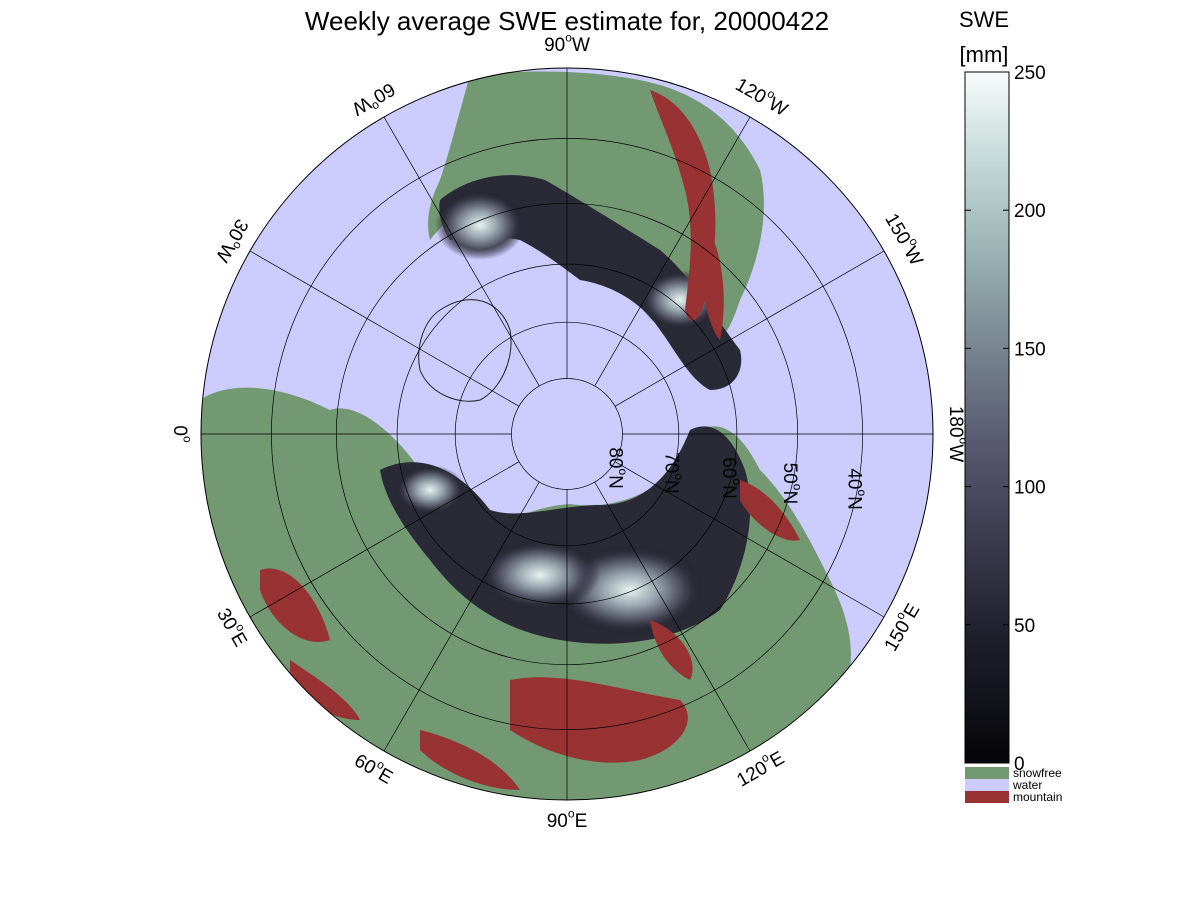 The width and height of the screenshot is (1200, 900). Describe the element at coordinates (540, 575) in the screenshot. I see `central-siberia-snow-patch` at that location.